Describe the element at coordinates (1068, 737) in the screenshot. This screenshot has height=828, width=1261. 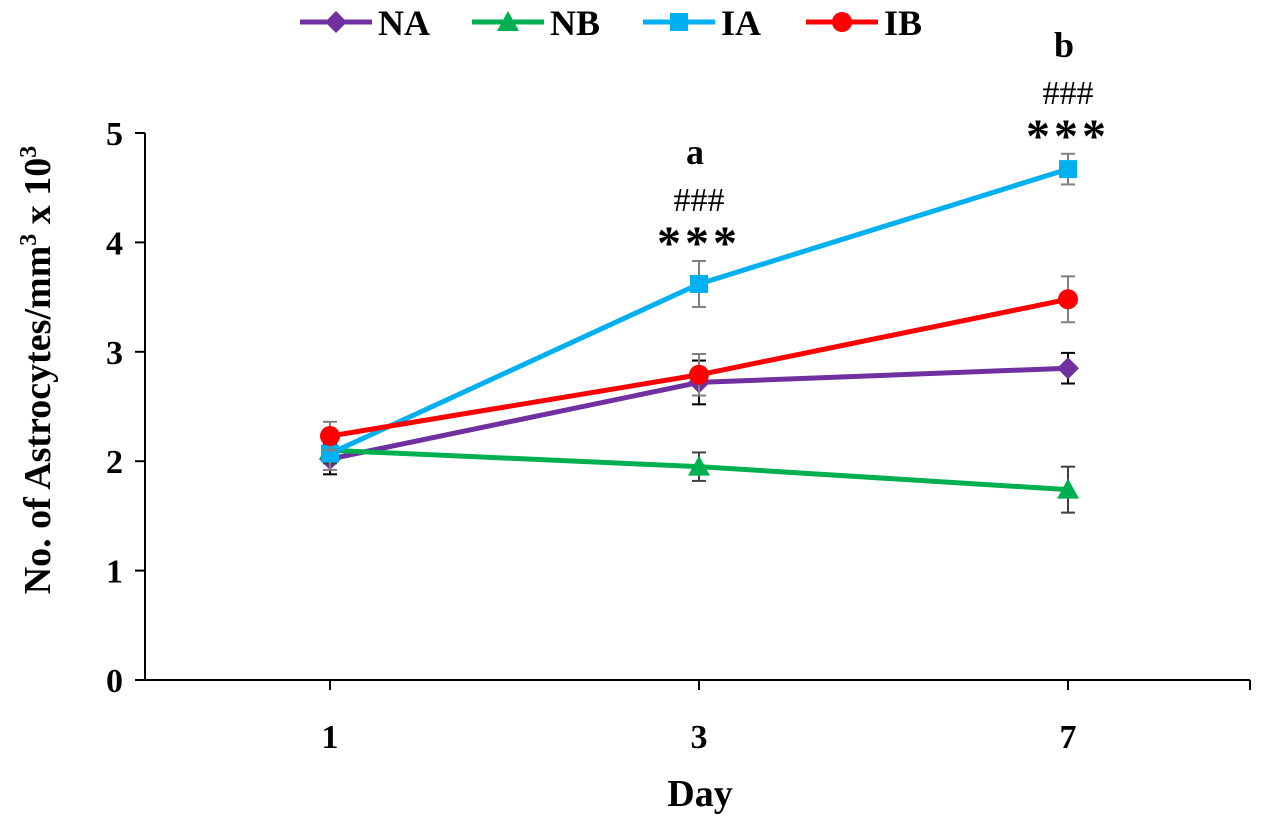
I see `x-tick-label: 7` at that location.